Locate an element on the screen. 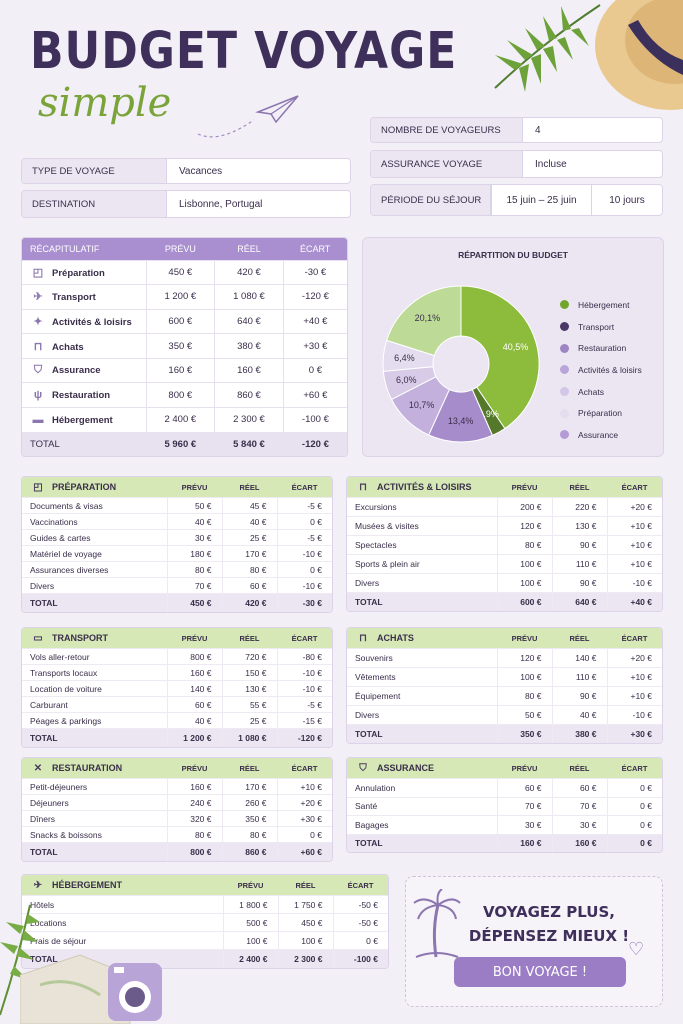 The width and height of the screenshot is (683, 1024). camera-icon: ◰ is located at coordinates (38, 272).